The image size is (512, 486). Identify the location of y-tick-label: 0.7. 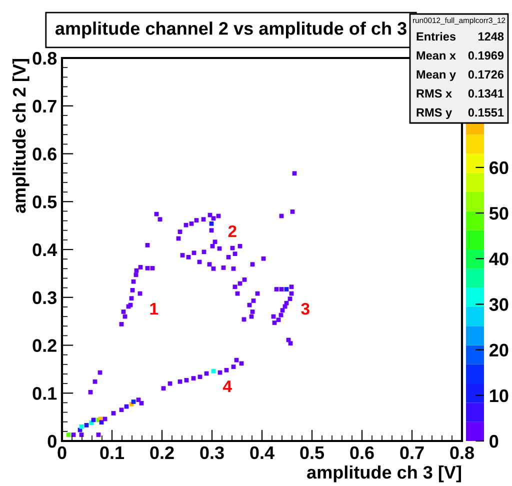
(44, 106).